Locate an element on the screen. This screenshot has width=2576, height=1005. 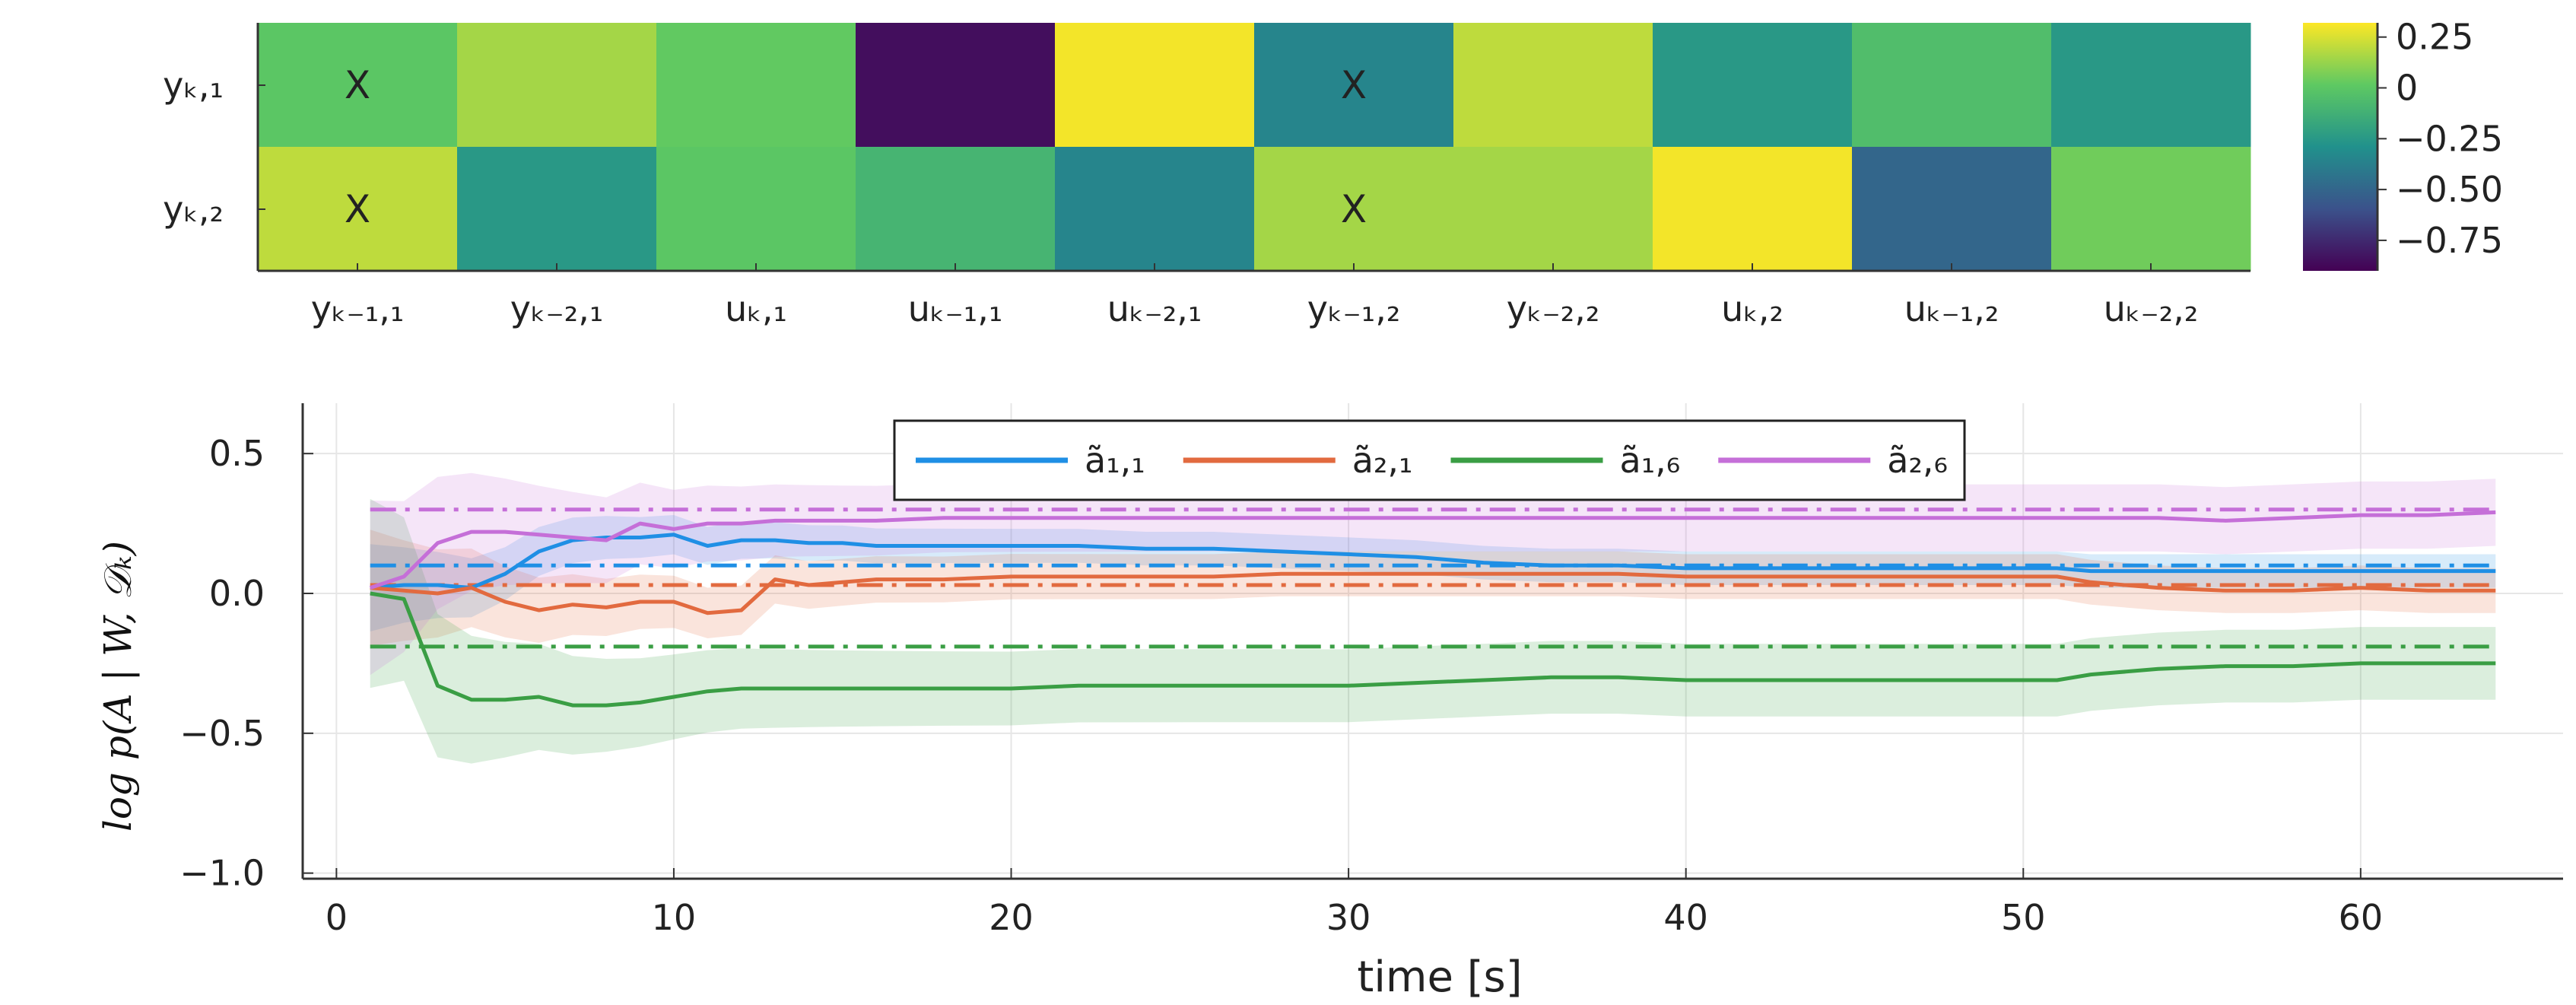
legend-label: ã₂,₆ is located at coordinates (1917, 460).